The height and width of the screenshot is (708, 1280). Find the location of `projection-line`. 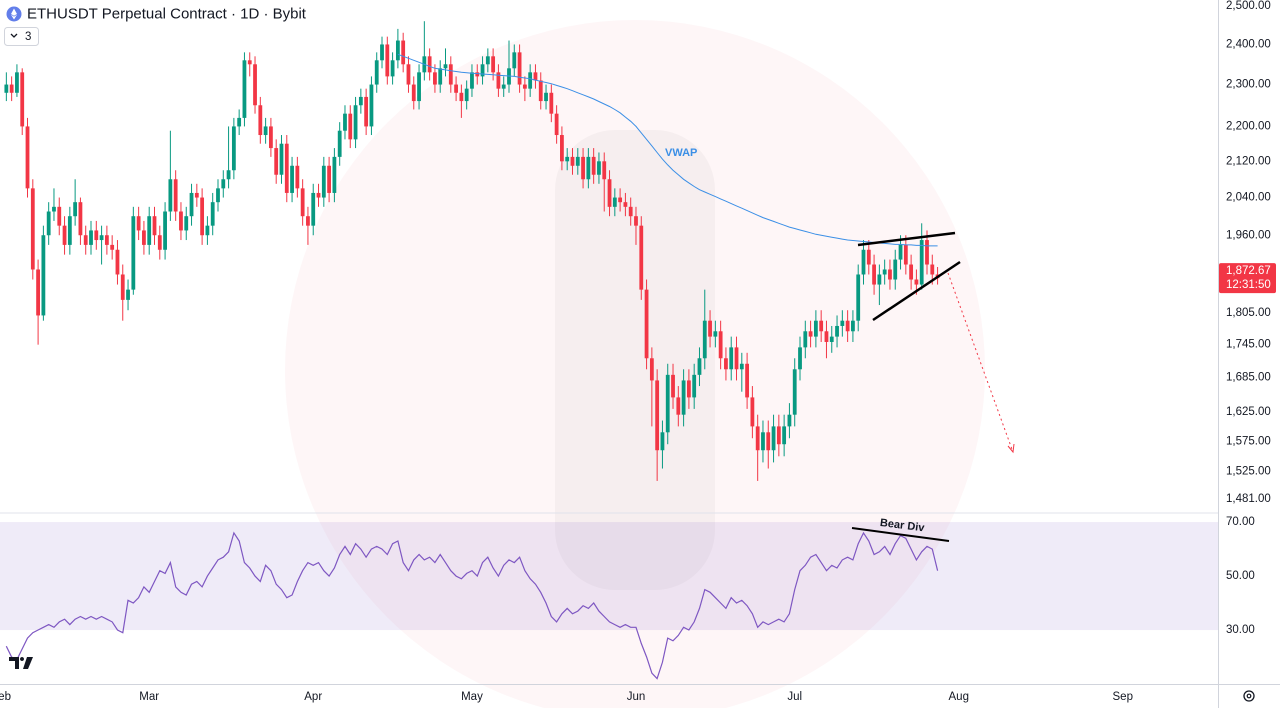

projection-line is located at coordinates (980, 362).